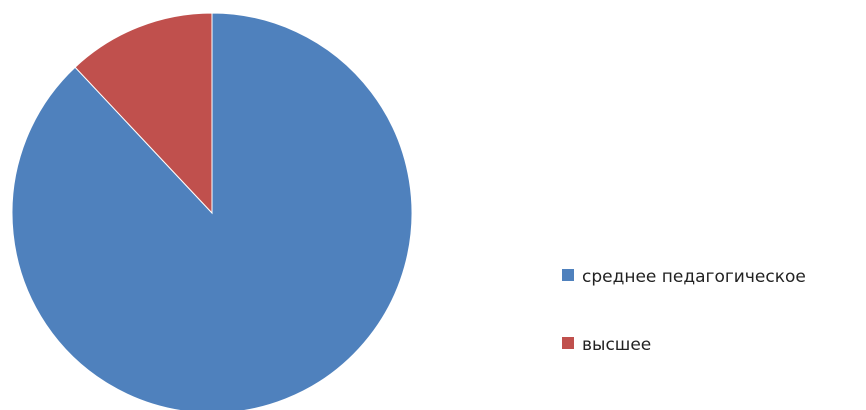 Image resolution: width=866 pixels, height=410 pixels. What do you see at coordinates (684, 311) in the screenshot?
I see `legend: среднее педагогическое высшее` at bounding box center [684, 311].